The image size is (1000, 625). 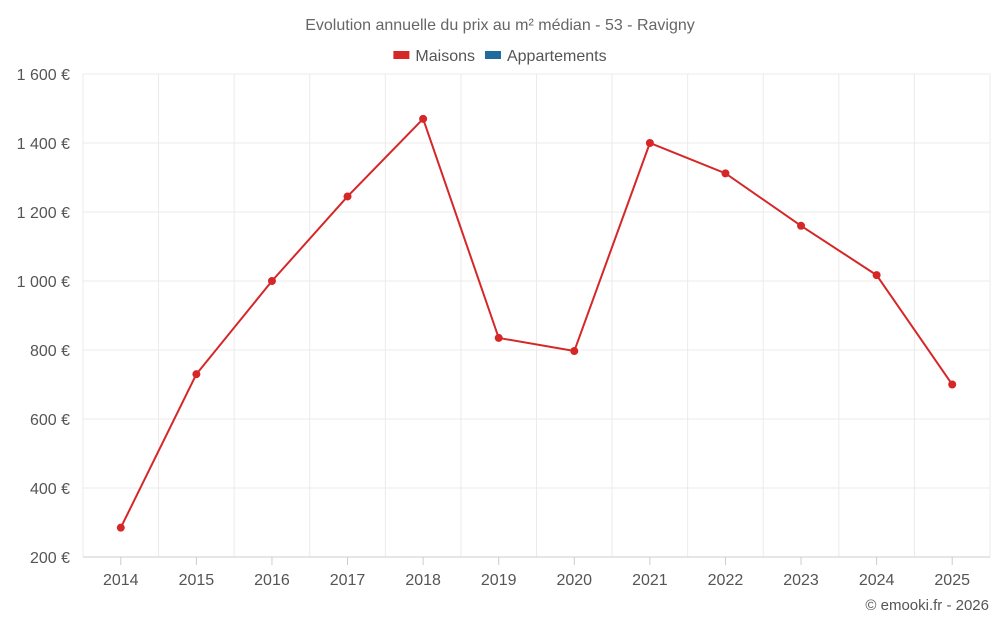 What do you see at coordinates (50, 420) in the screenshot?
I see `y-tick-label: 600 €` at bounding box center [50, 420].